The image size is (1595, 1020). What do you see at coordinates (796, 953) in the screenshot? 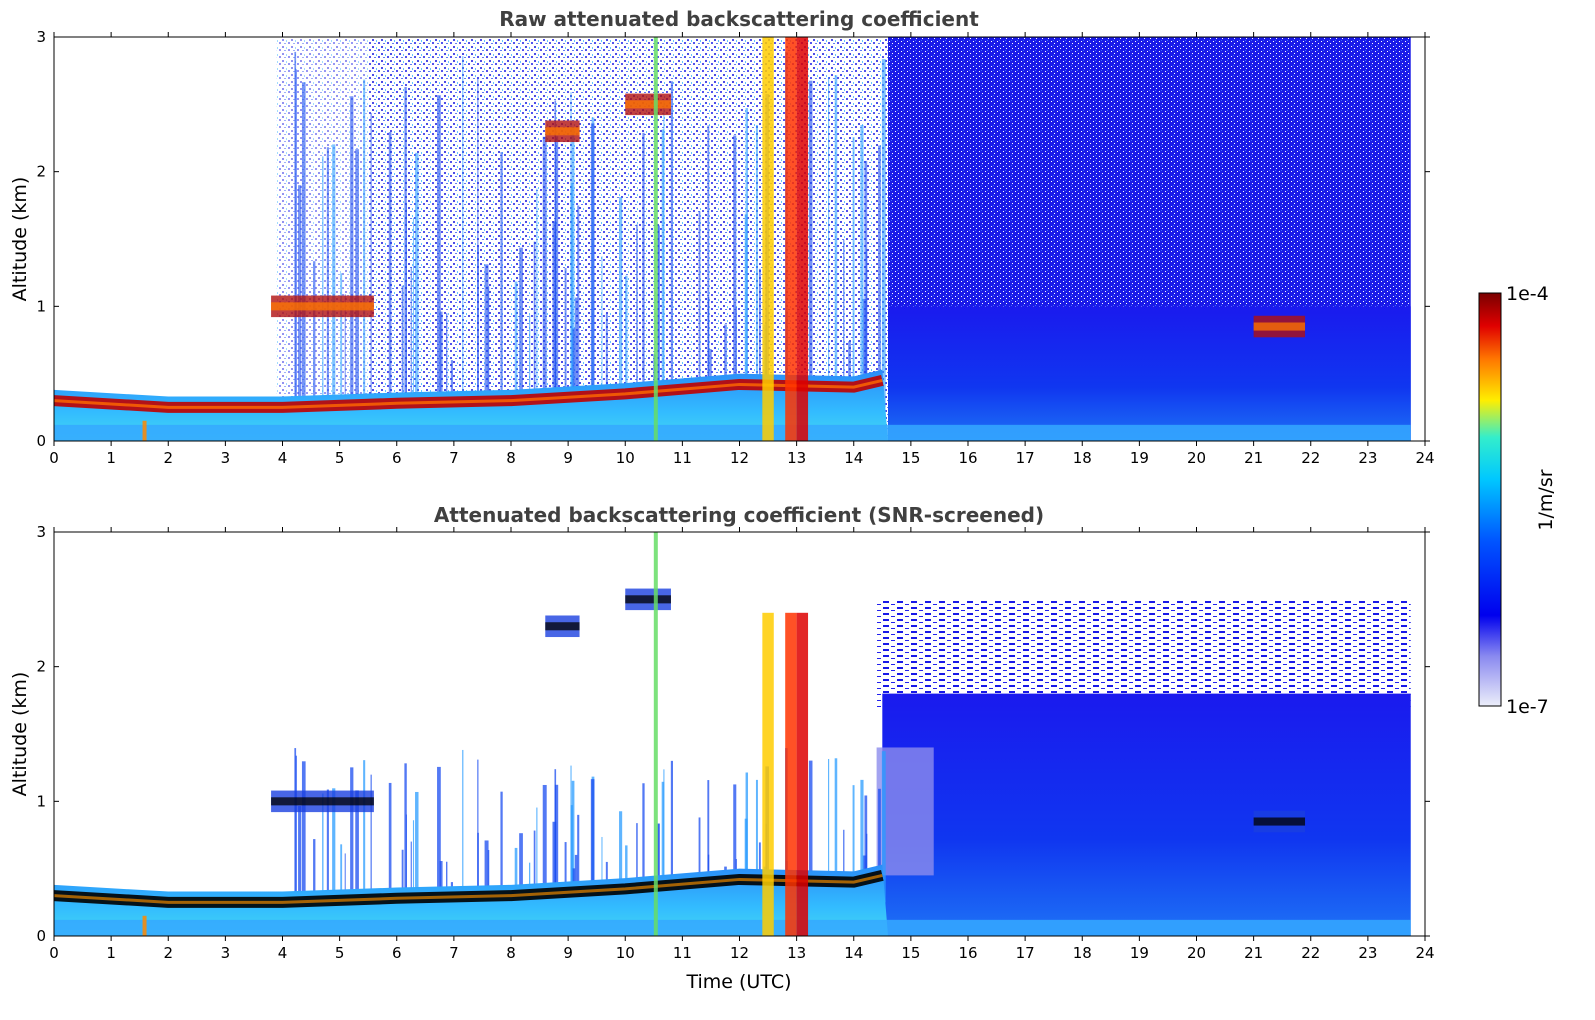
I see `bottom-x-tick-label: 13` at bounding box center [796, 953].